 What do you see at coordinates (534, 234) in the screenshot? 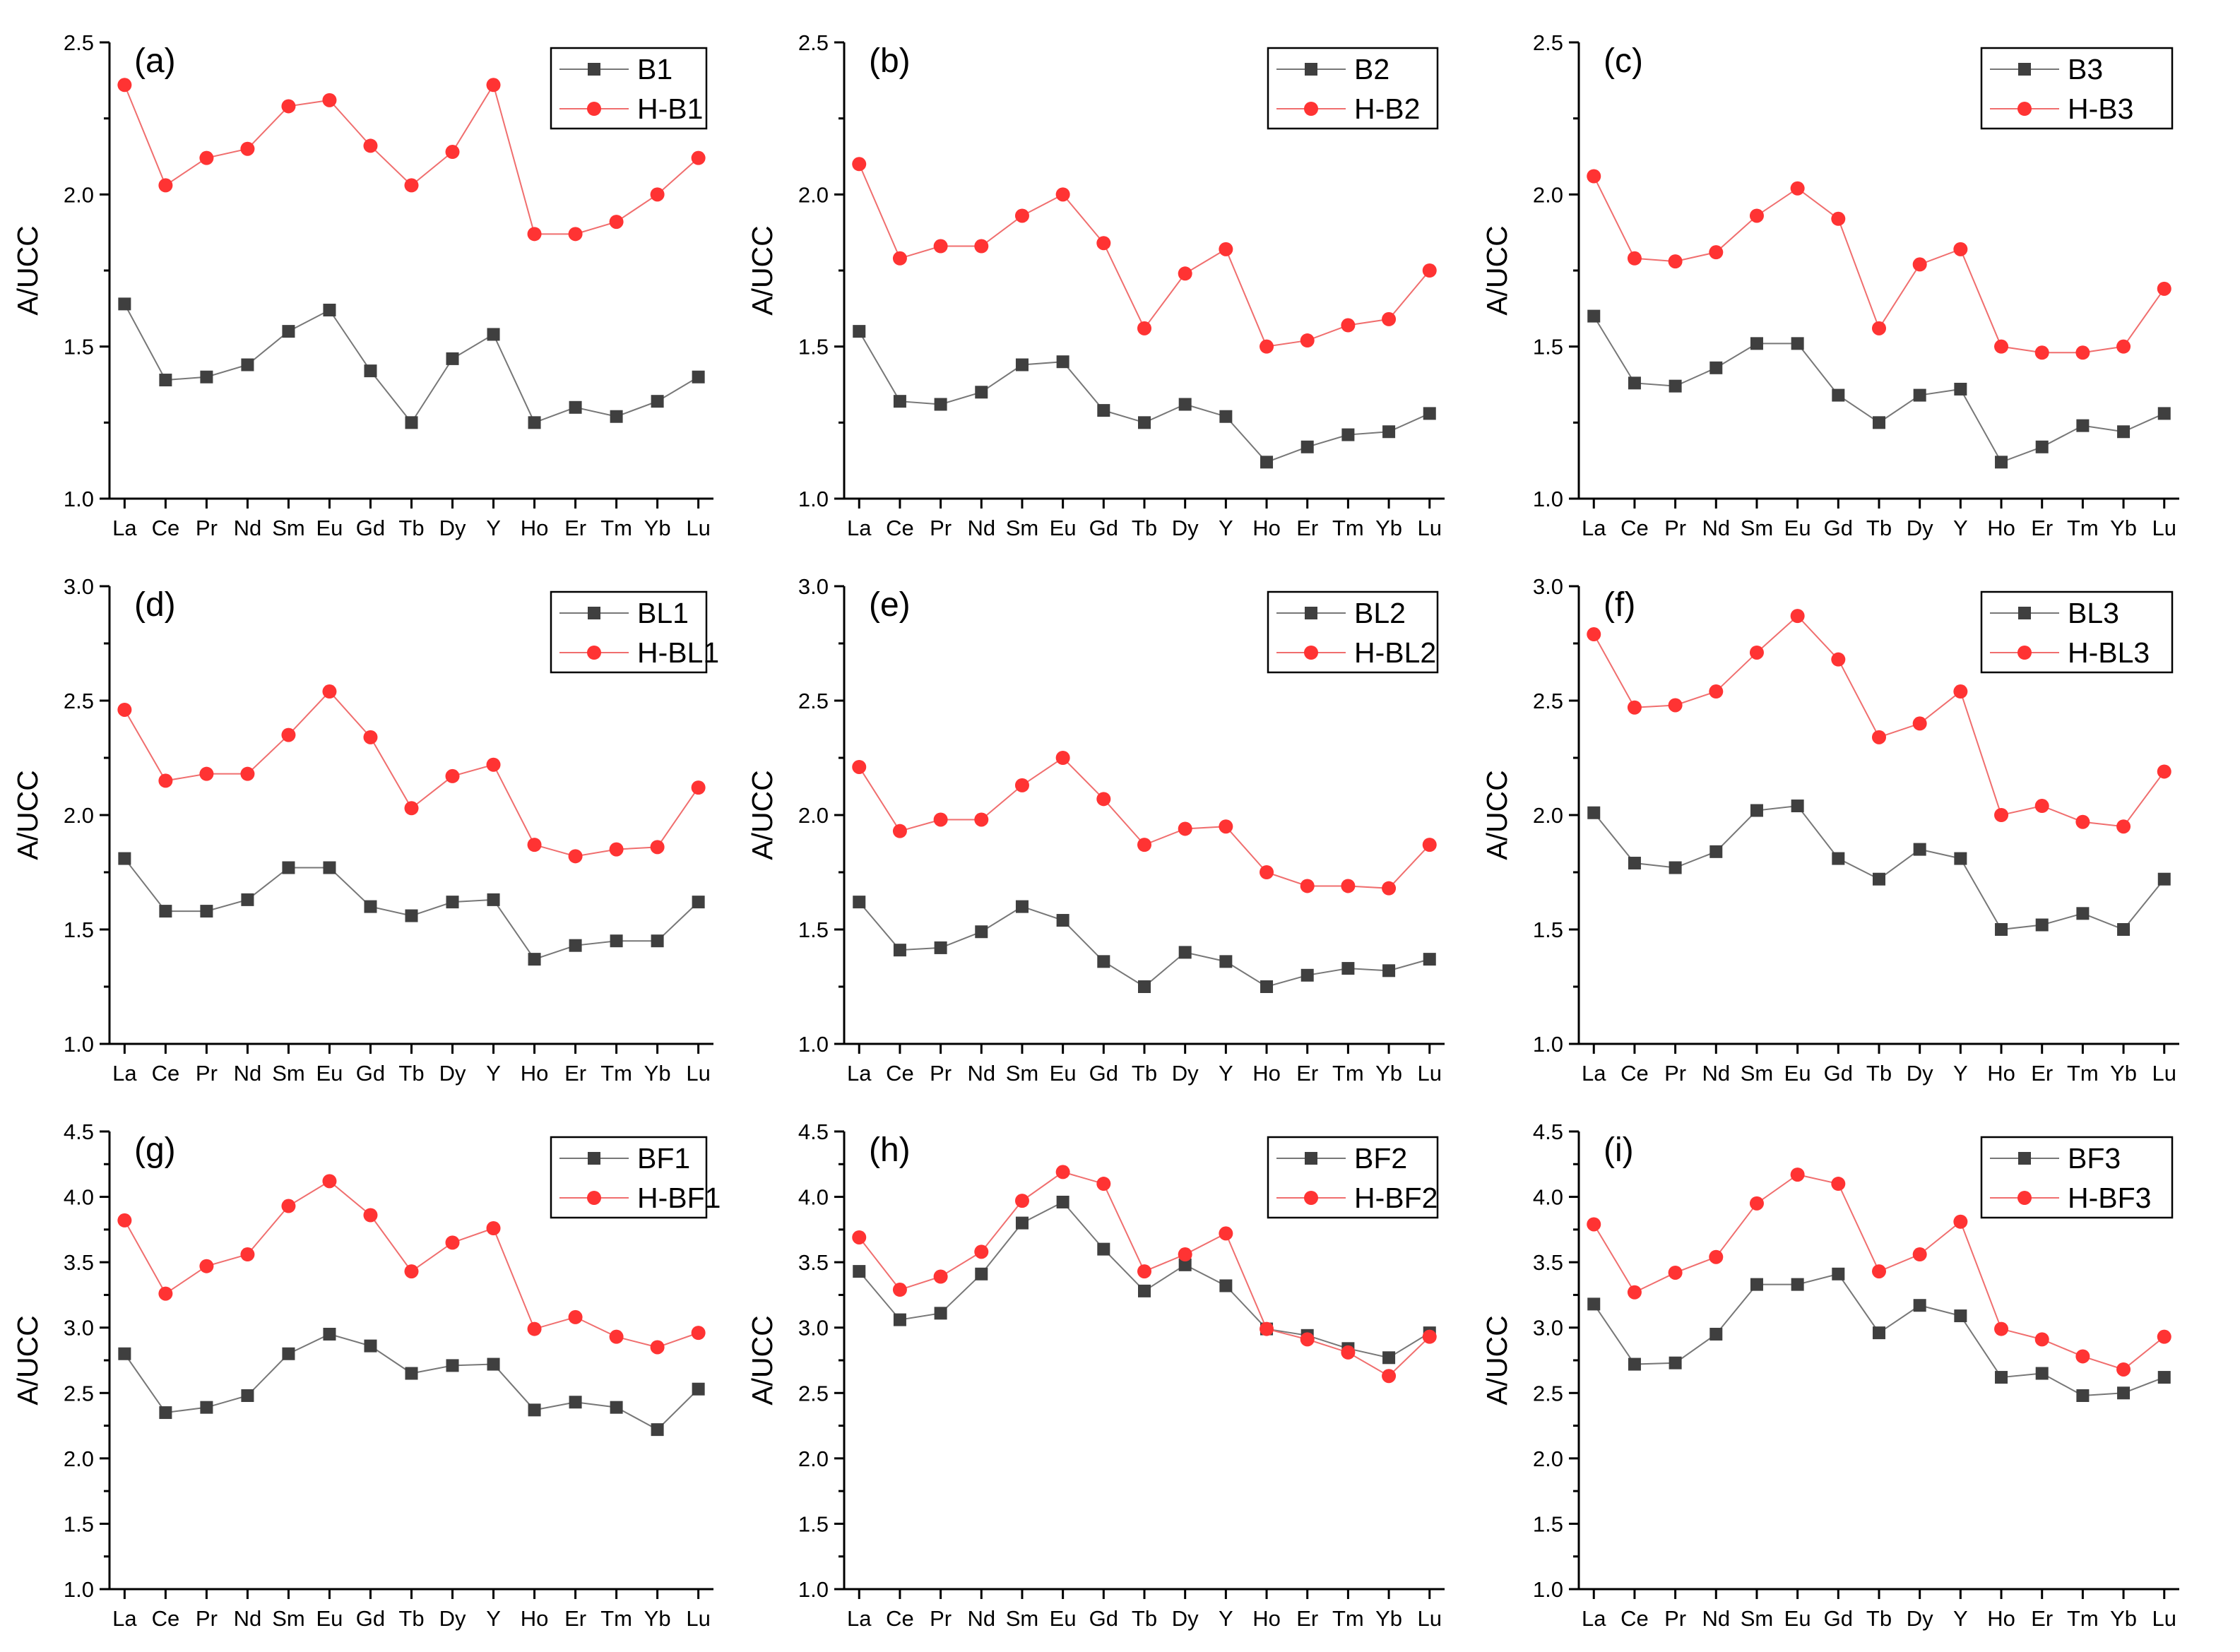
I see `data-point-H-B1` at bounding box center [534, 234].